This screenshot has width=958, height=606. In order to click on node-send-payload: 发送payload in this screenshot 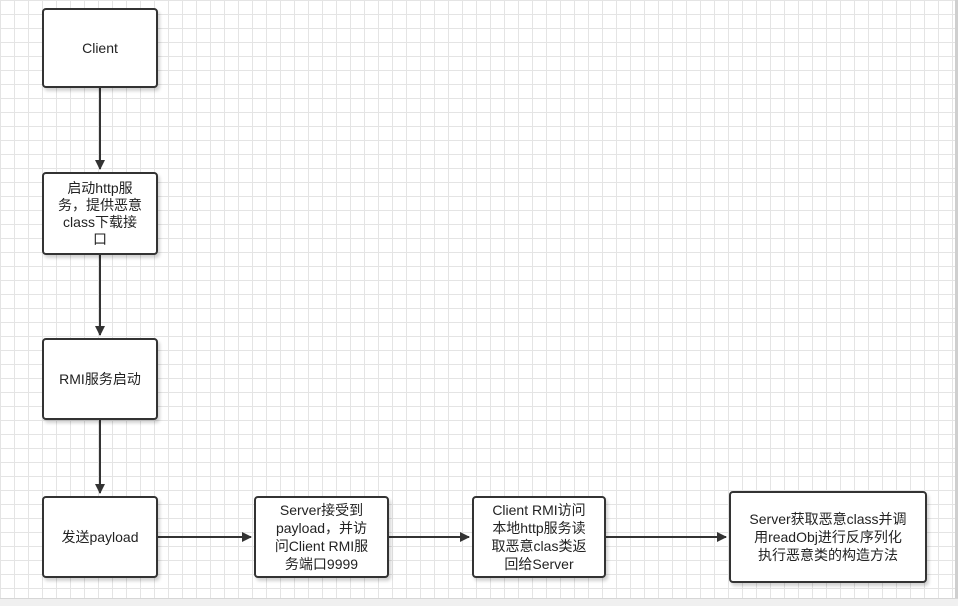, I will do `click(100, 537)`.